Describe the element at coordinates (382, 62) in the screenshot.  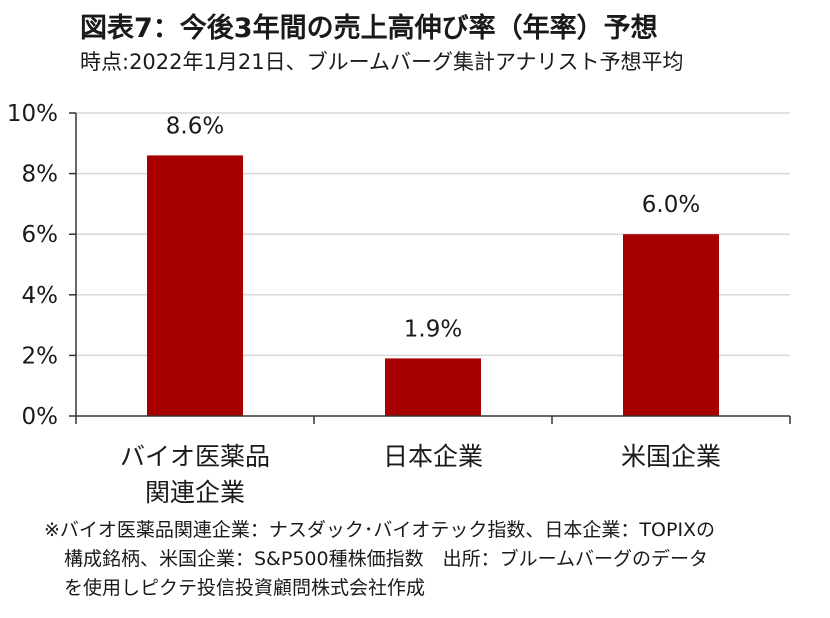
I see `chart-subtitle: 時点:2022年1月21日、ブルームバーグ集計アナリスト予想平均` at that location.